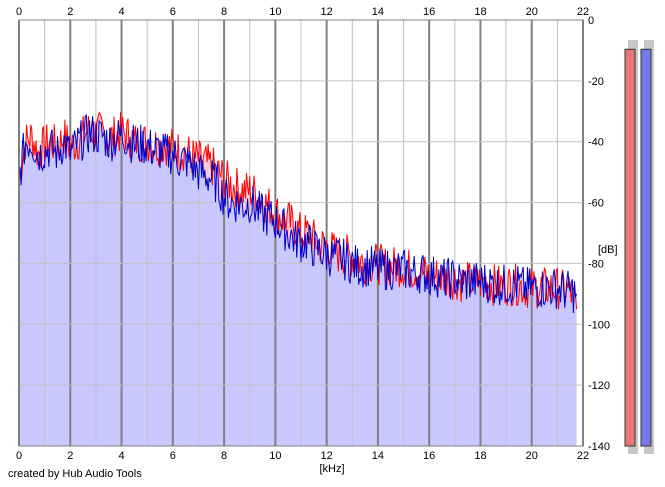 This screenshot has height=487, width=665. What do you see at coordinates (596, 82) in the screenshot?
I see `y-tick-label: -20` at bounding box center [596, 82].